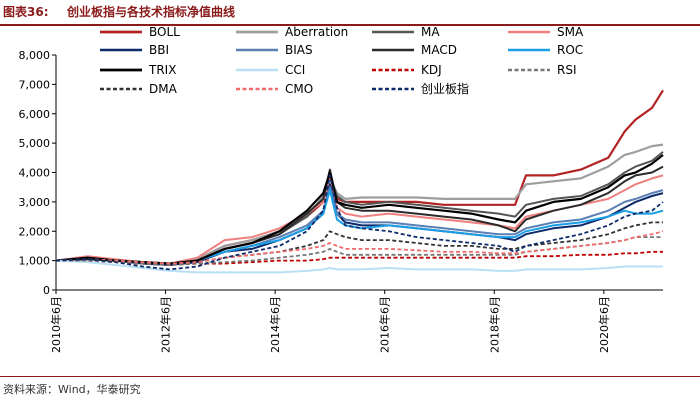 This screenshot has width=700, height=401. What do you see at coordinates (35, 231) in the screenshot?
I see `y-tick-label: 2,000` at bounding box center [35, 231].